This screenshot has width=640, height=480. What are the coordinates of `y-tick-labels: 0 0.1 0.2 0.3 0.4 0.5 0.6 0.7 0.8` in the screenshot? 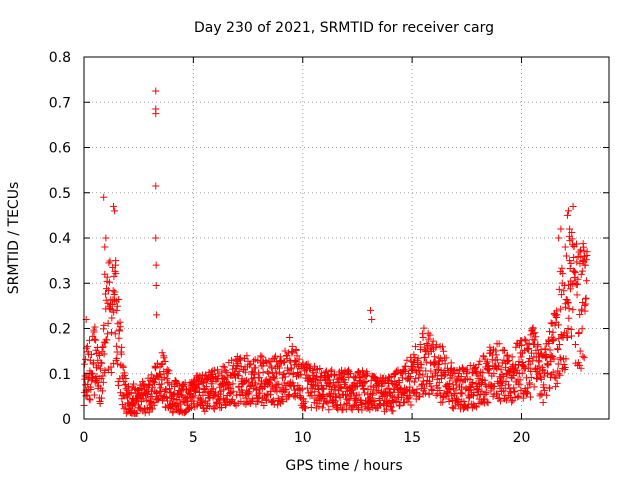 It's located at (60, 239).